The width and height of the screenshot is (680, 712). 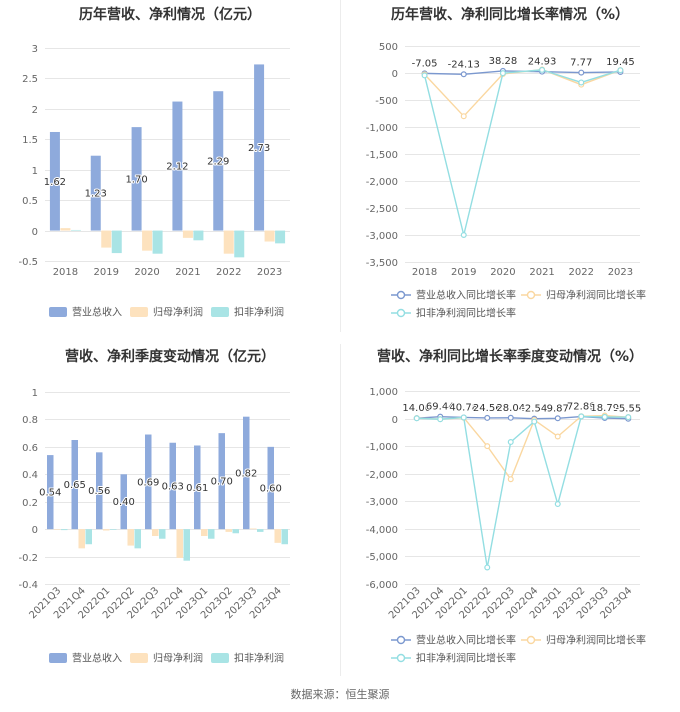 What do you see at coordinates (246, 473) in the screenshot?
I see `revenue-value-label: 0.82` at bounding box center [246, 473].